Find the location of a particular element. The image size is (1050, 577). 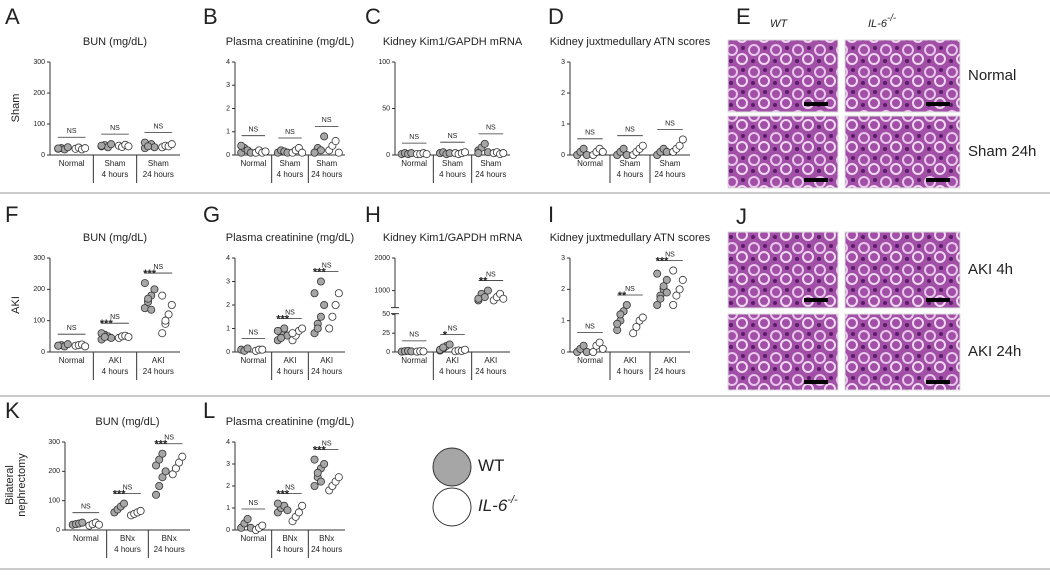

legend-swatch is located at coordinates (452, 467).